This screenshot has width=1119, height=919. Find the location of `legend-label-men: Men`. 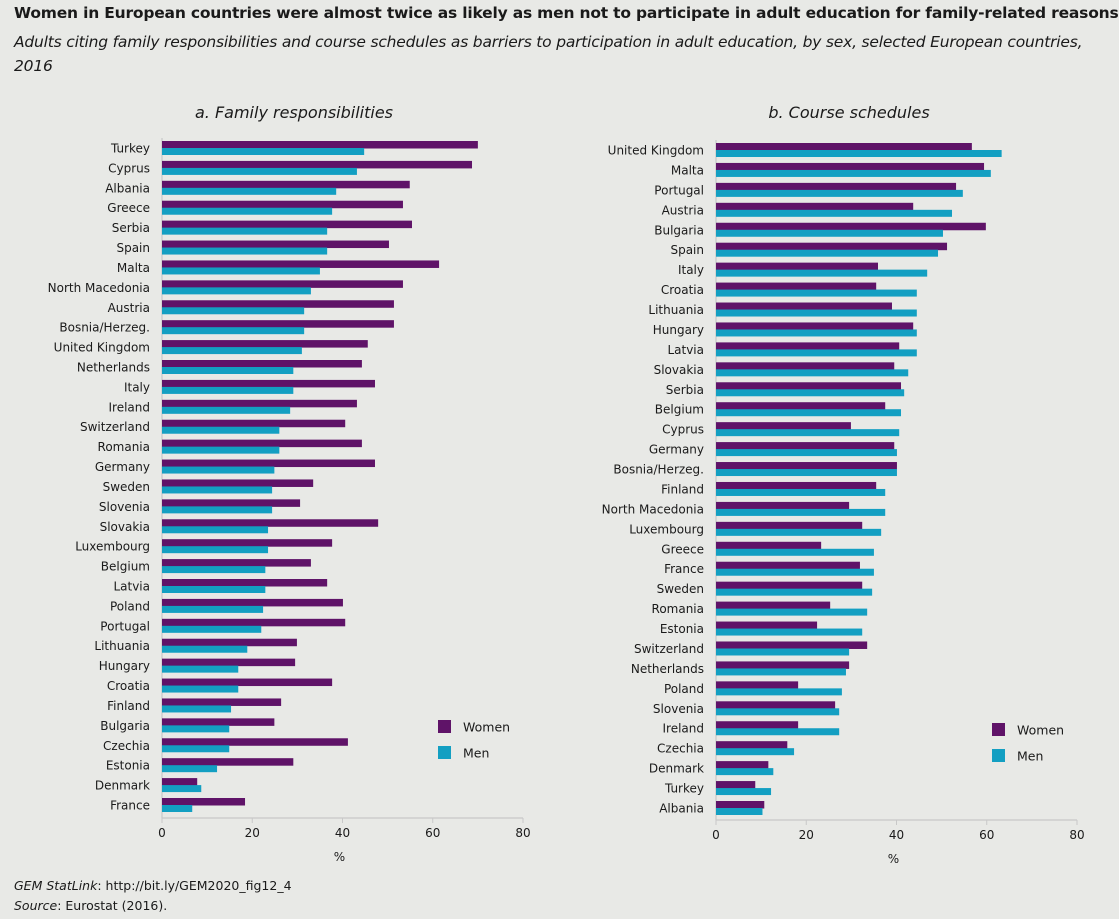

legend-label-men: Men is located at coordinates (1030, 756).